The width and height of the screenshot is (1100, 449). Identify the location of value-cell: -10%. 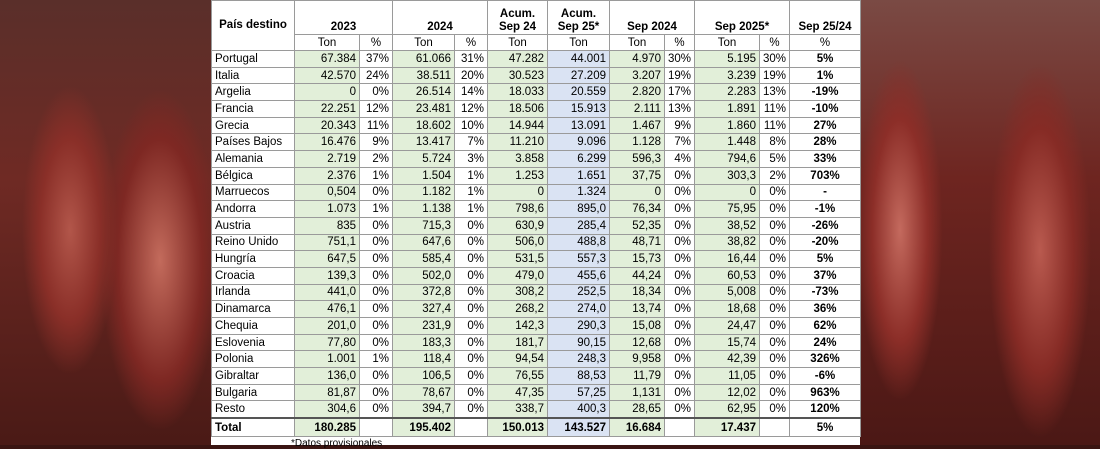
(825, 109).